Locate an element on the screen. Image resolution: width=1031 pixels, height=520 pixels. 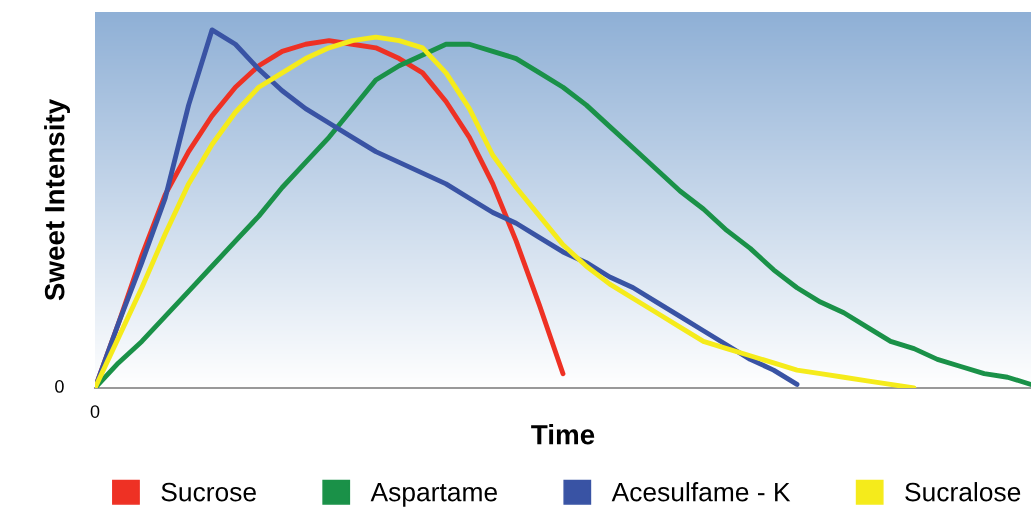
legend-label: Sucrose is located at coordinates (208, 492).